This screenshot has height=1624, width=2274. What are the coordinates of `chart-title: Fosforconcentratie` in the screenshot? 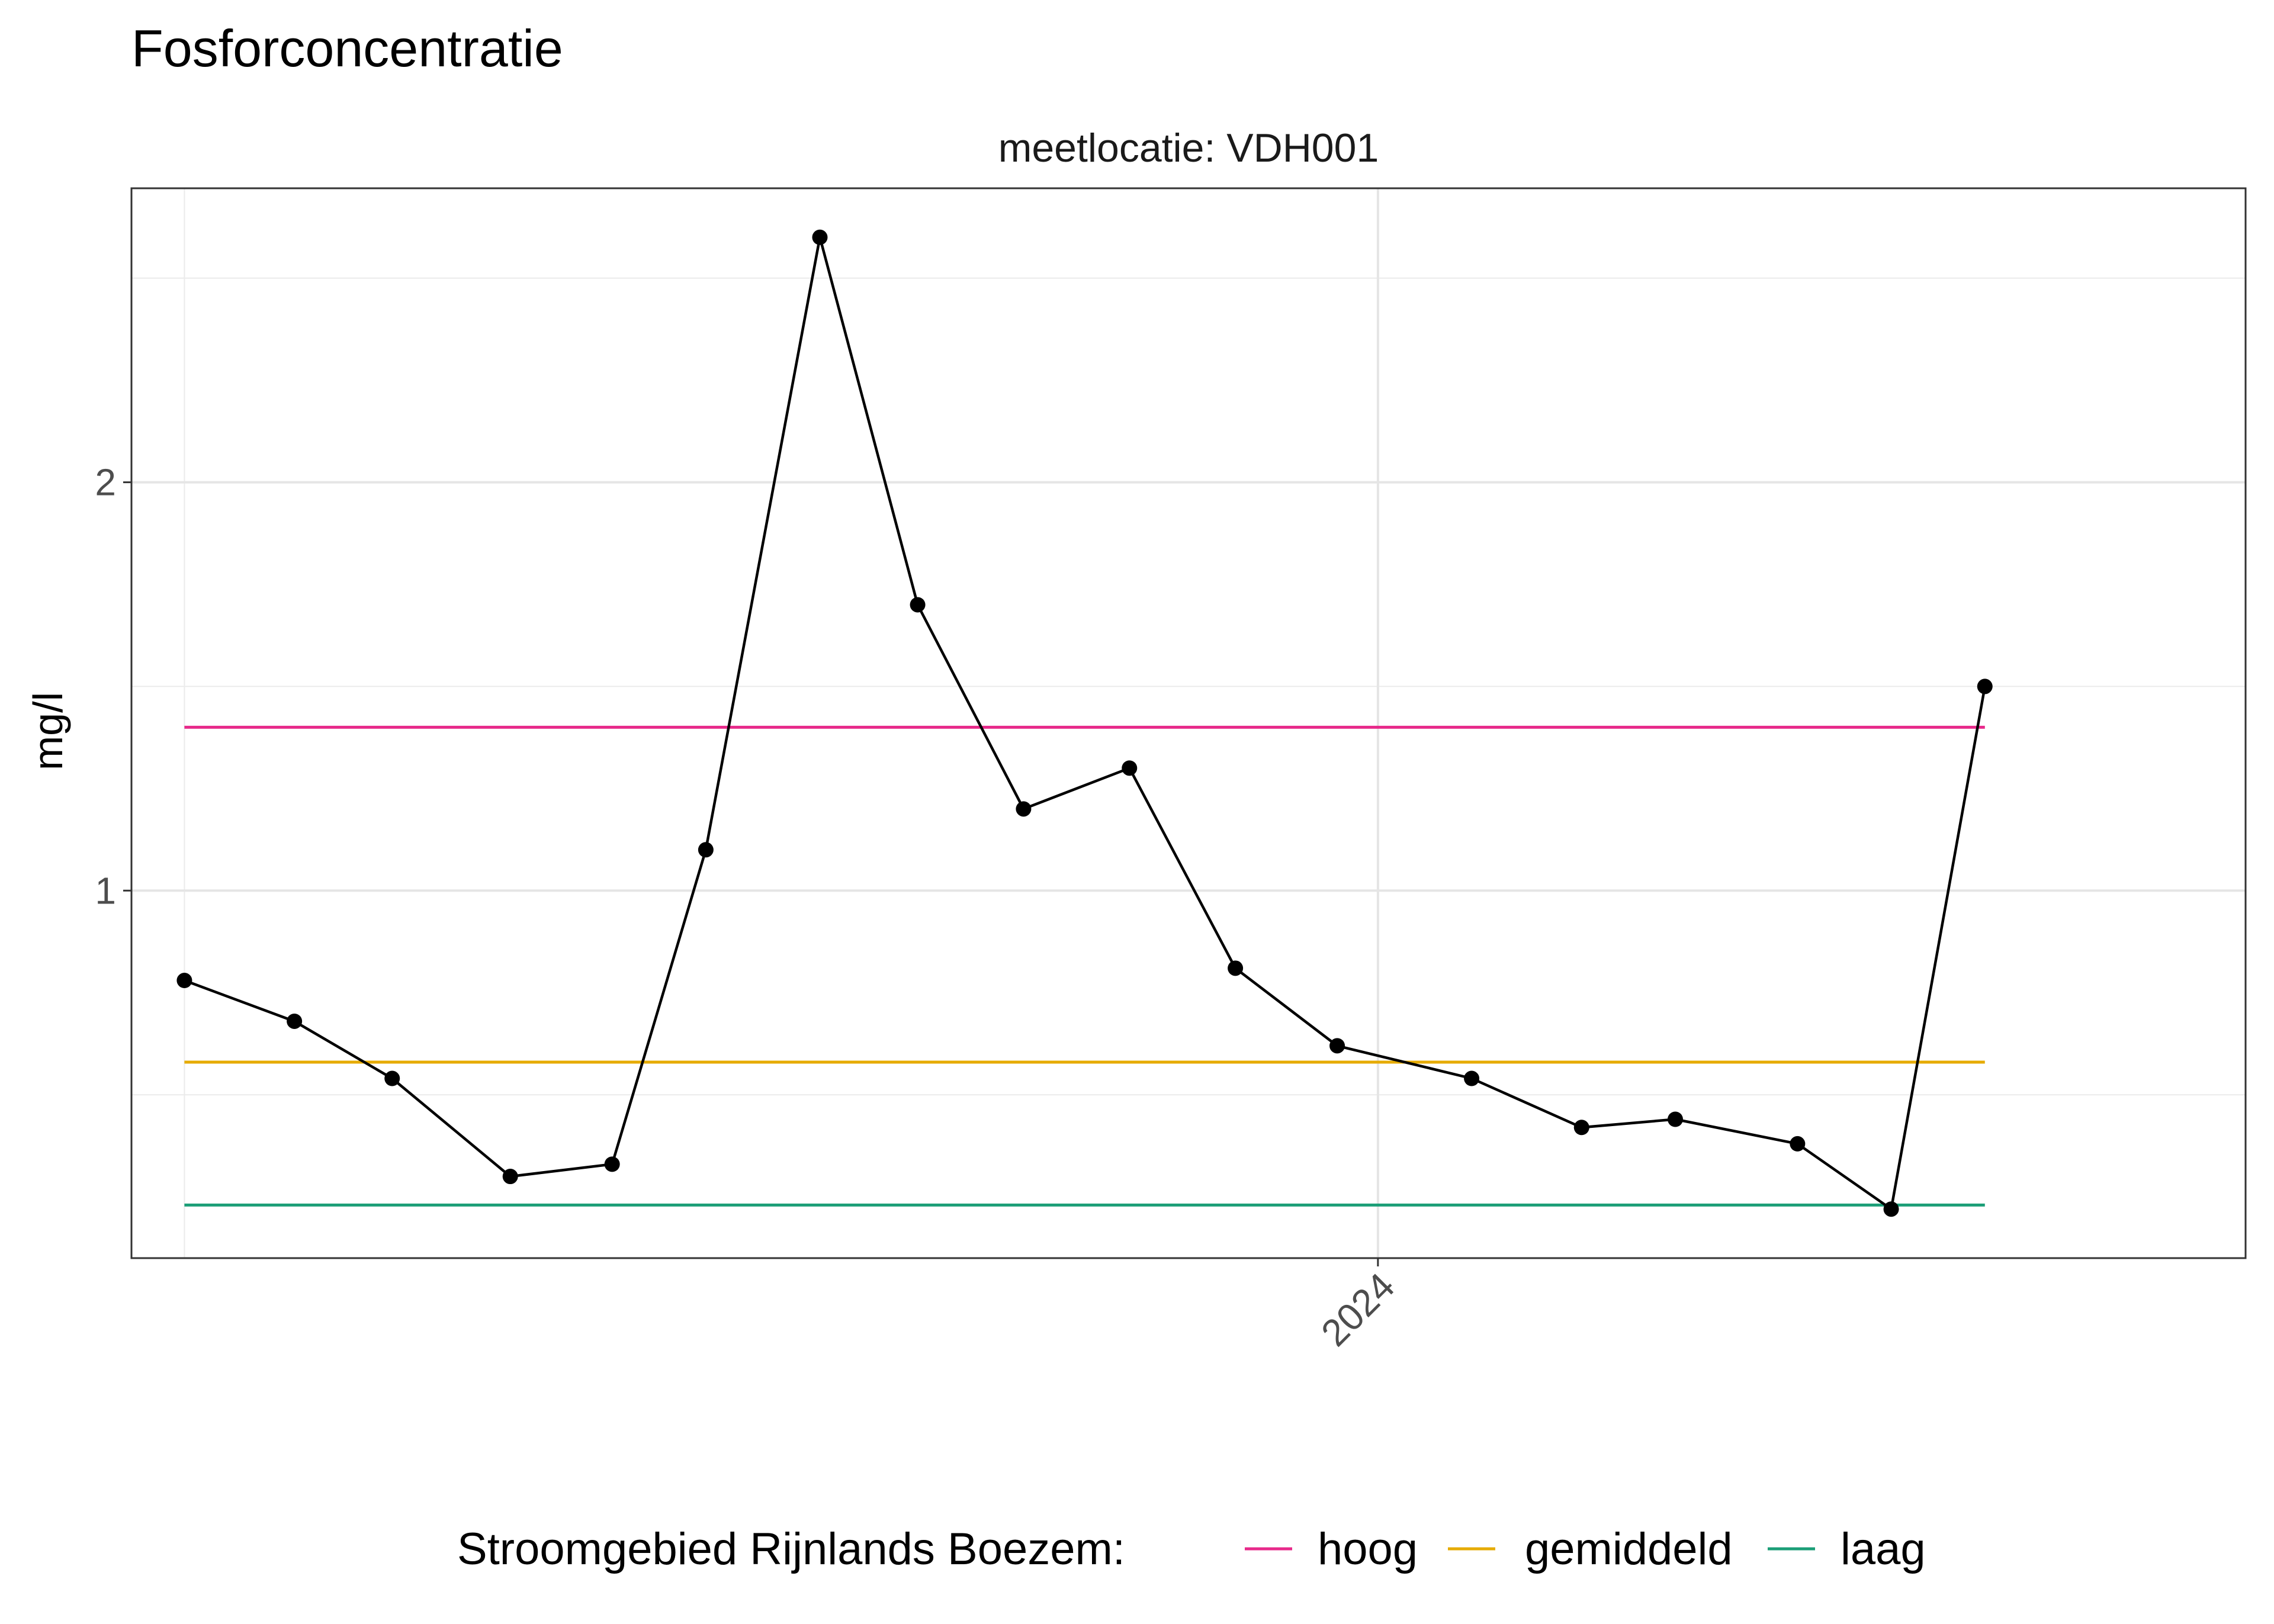 It's located at (347, 48).